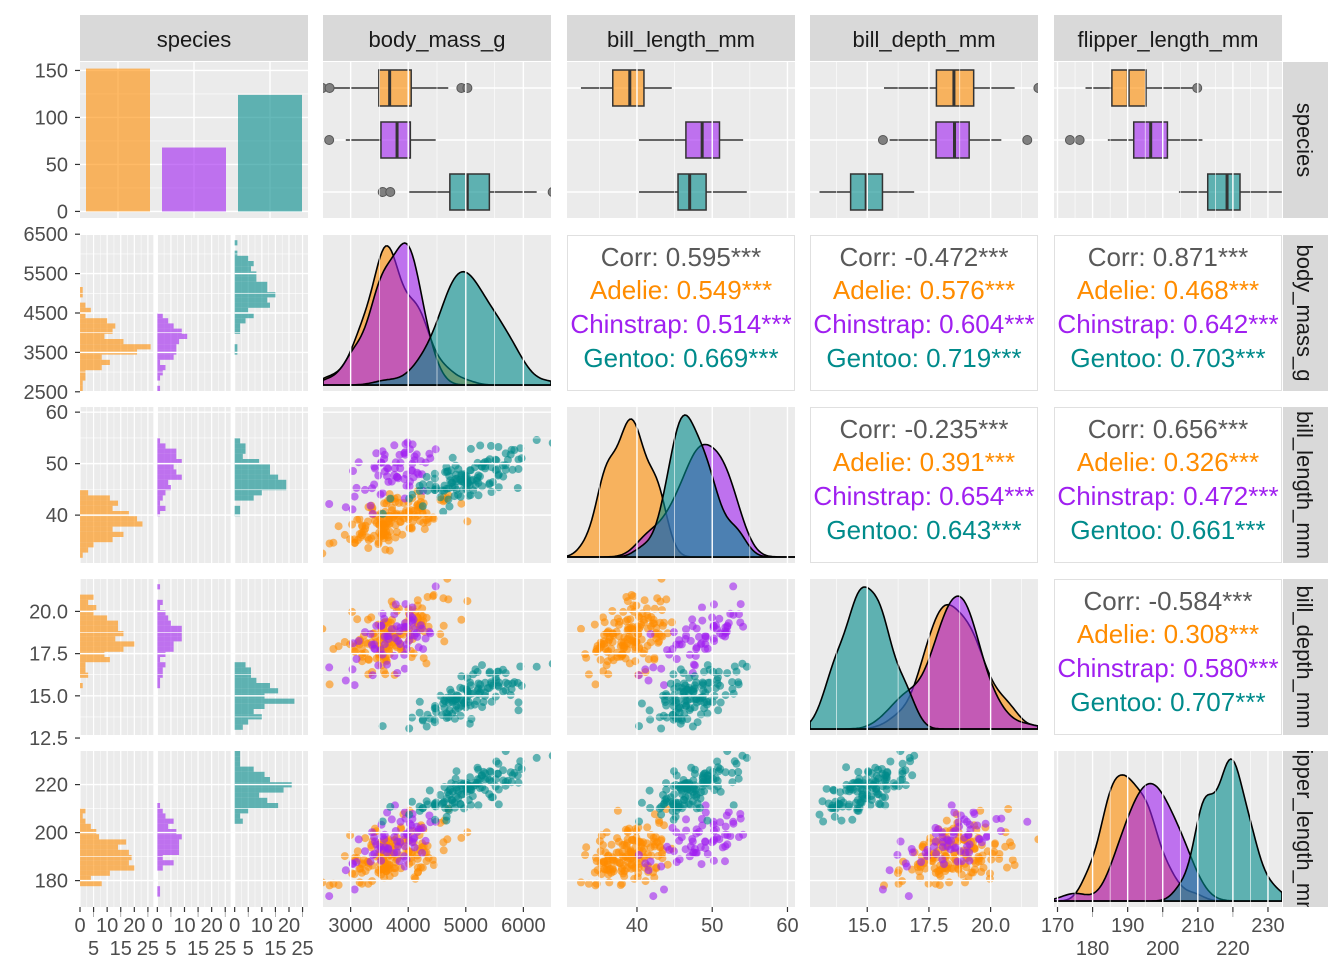  What do you see at coordinates (952, 140) in the screenshot?
I see `box-chinstrap` at bounding box center [952, 140].